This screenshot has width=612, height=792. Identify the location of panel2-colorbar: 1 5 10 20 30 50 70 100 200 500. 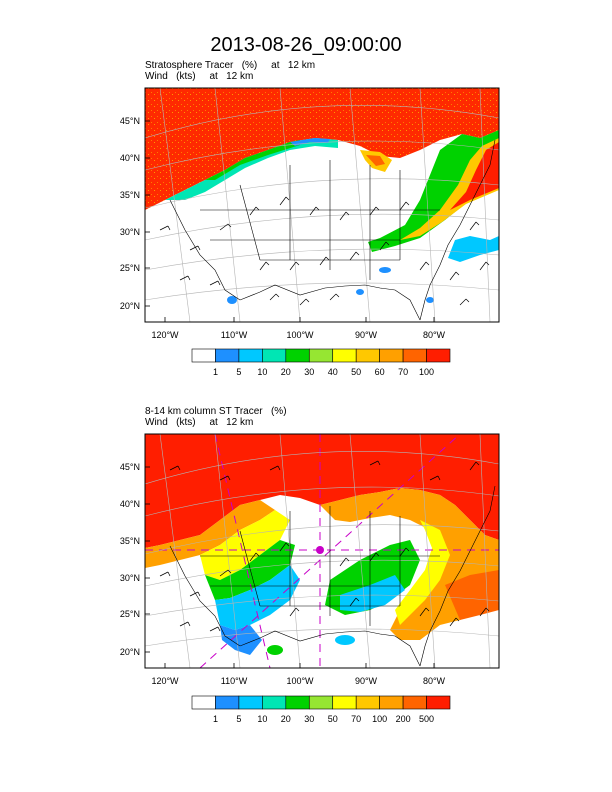
(321, 709).